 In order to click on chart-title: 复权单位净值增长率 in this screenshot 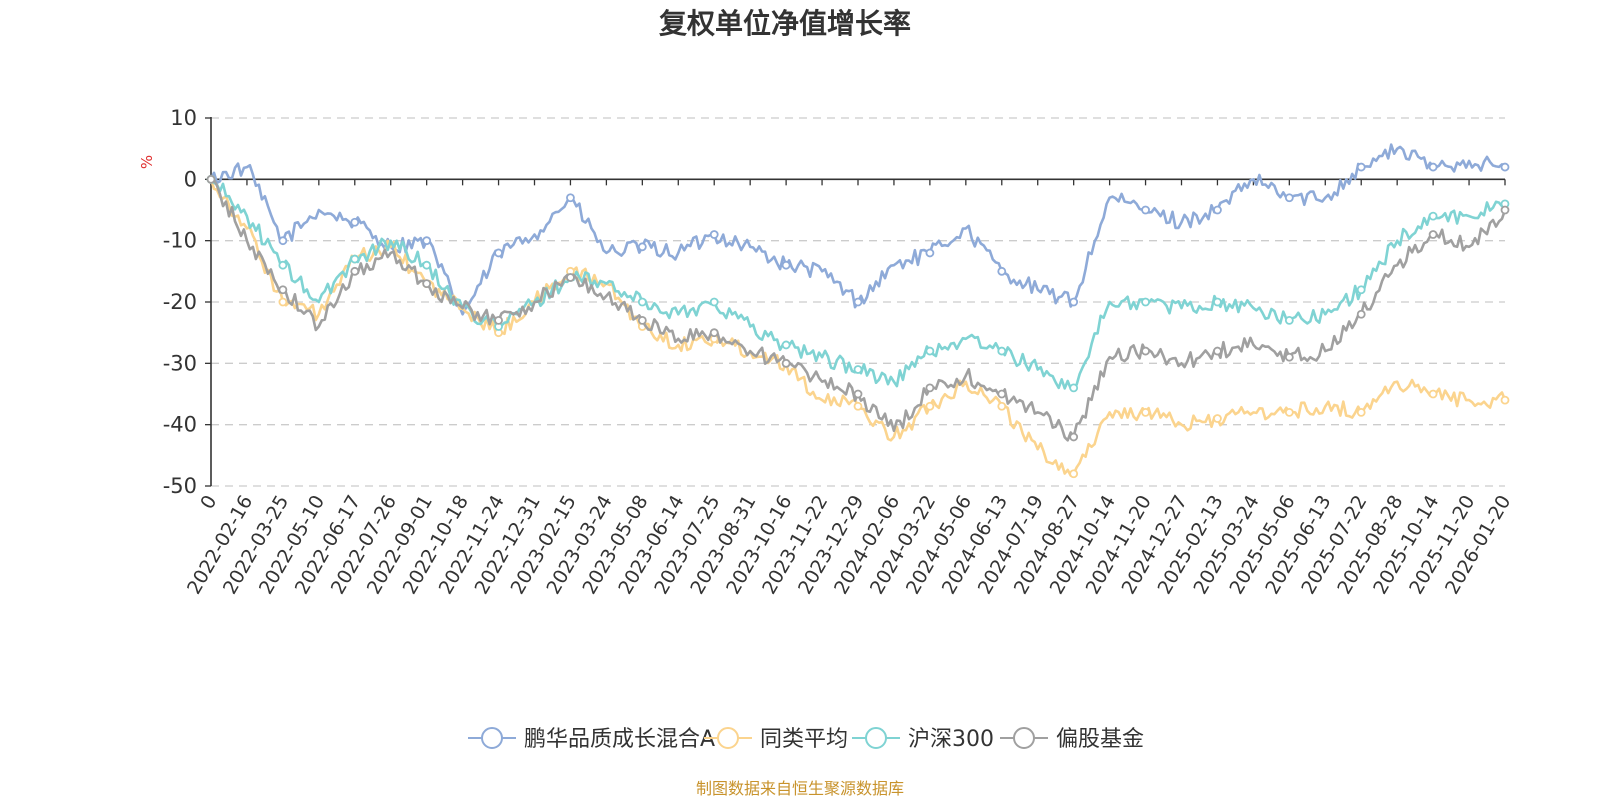, I will do `click(785, 23)`.